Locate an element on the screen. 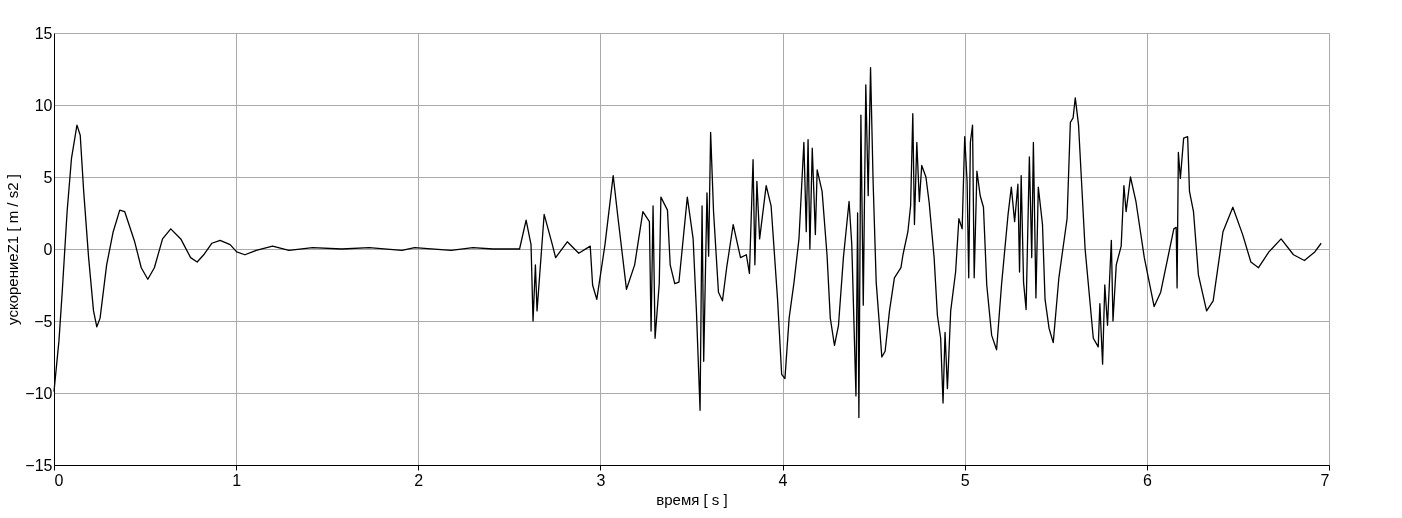 The height and width of the screenshot is (518, 1402). x-tick-label: 7 is located at coordinates (1325, 480).